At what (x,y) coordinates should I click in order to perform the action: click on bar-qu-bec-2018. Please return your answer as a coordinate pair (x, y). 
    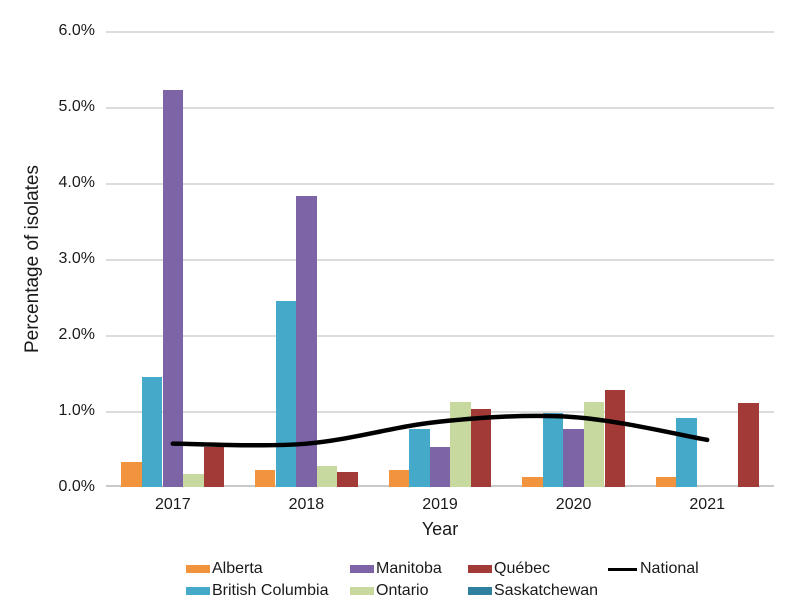
    Looking at the image, I should click on (347, 479).